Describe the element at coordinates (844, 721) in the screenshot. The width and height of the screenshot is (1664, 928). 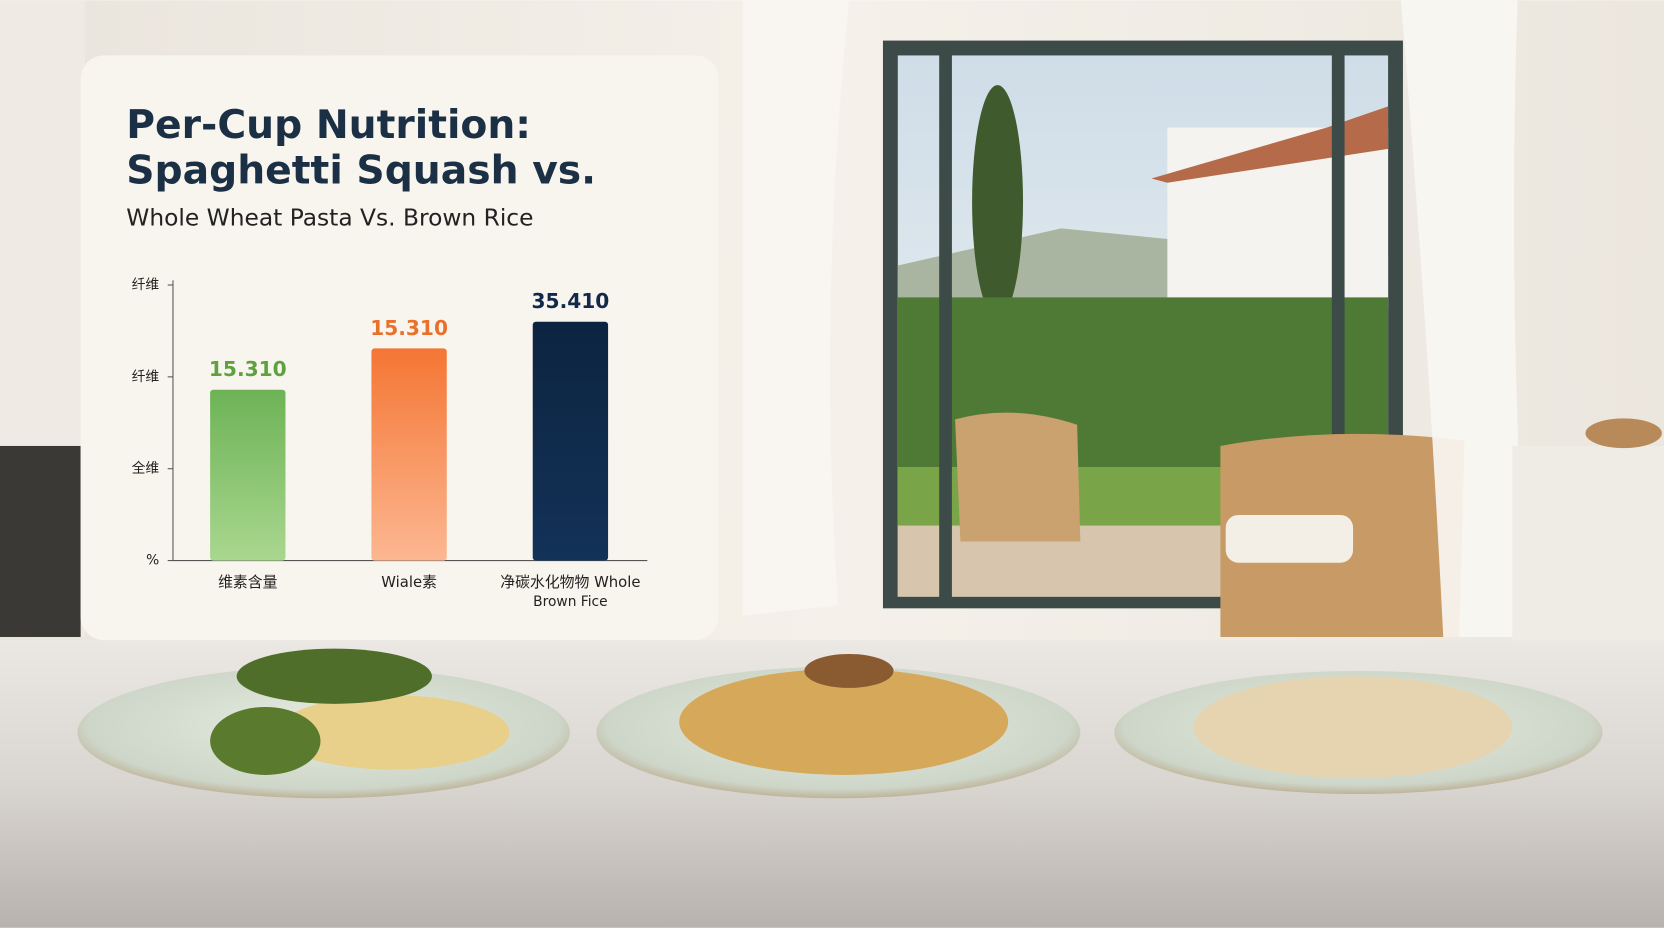
I see `pasta` at that location.